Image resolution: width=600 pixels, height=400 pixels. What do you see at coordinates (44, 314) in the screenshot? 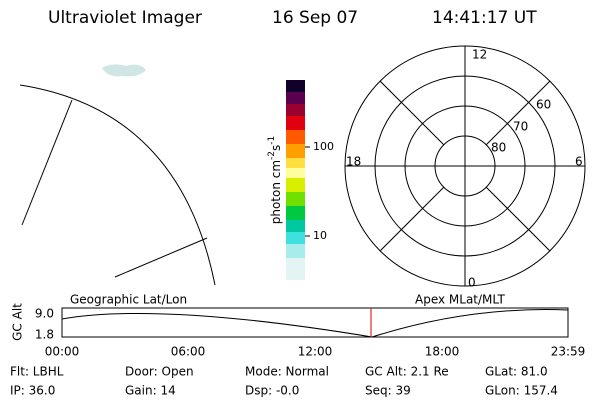
I see `y-tick: 9.0` at bounding box center [44, 314].